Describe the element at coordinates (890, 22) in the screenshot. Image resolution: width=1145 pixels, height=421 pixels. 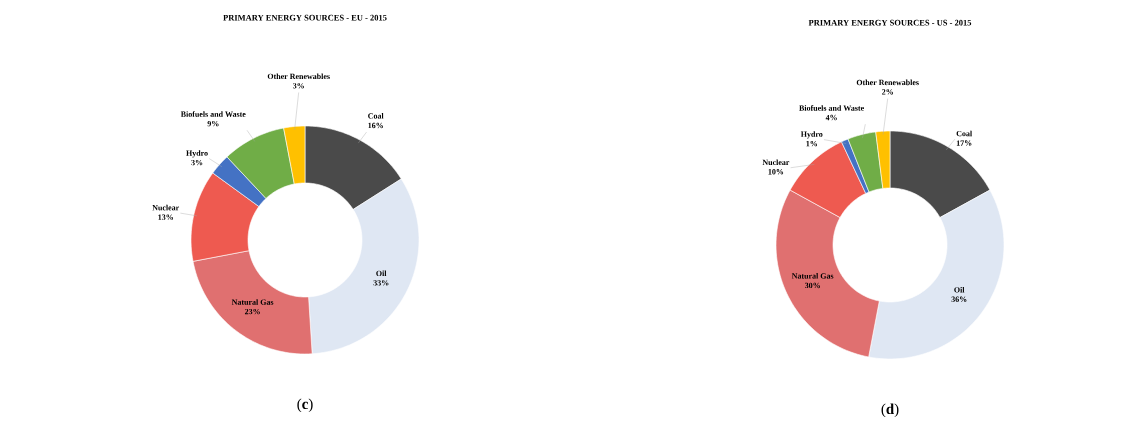
I see `chart-title: PRIMARY ENERGY SOURCES - US - 2015` at that location.